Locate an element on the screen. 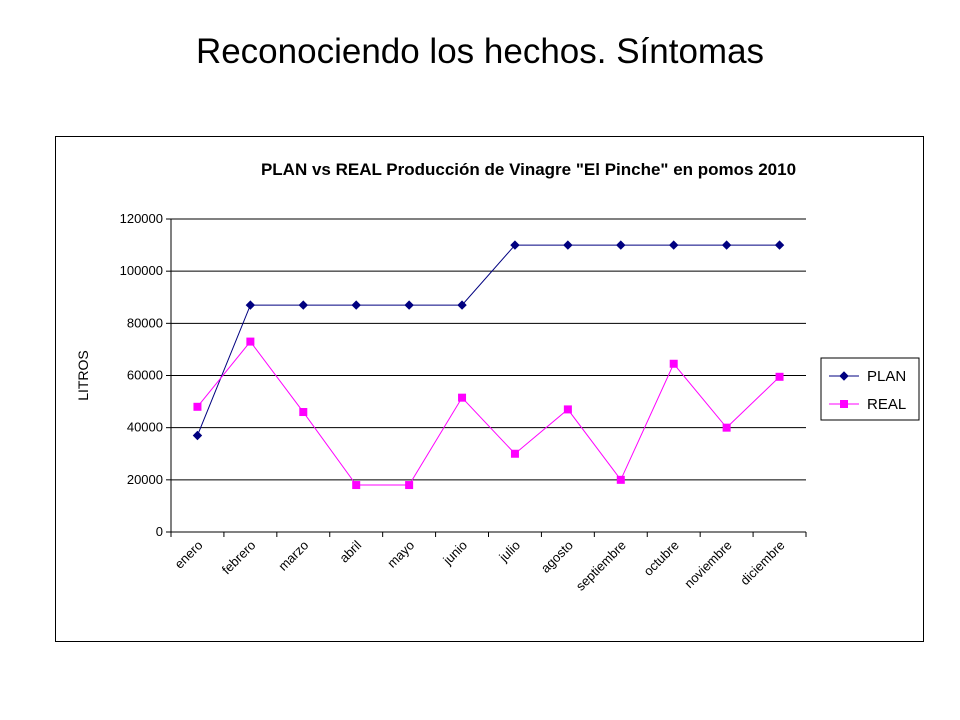  legend is located at coordinates (870, 389).